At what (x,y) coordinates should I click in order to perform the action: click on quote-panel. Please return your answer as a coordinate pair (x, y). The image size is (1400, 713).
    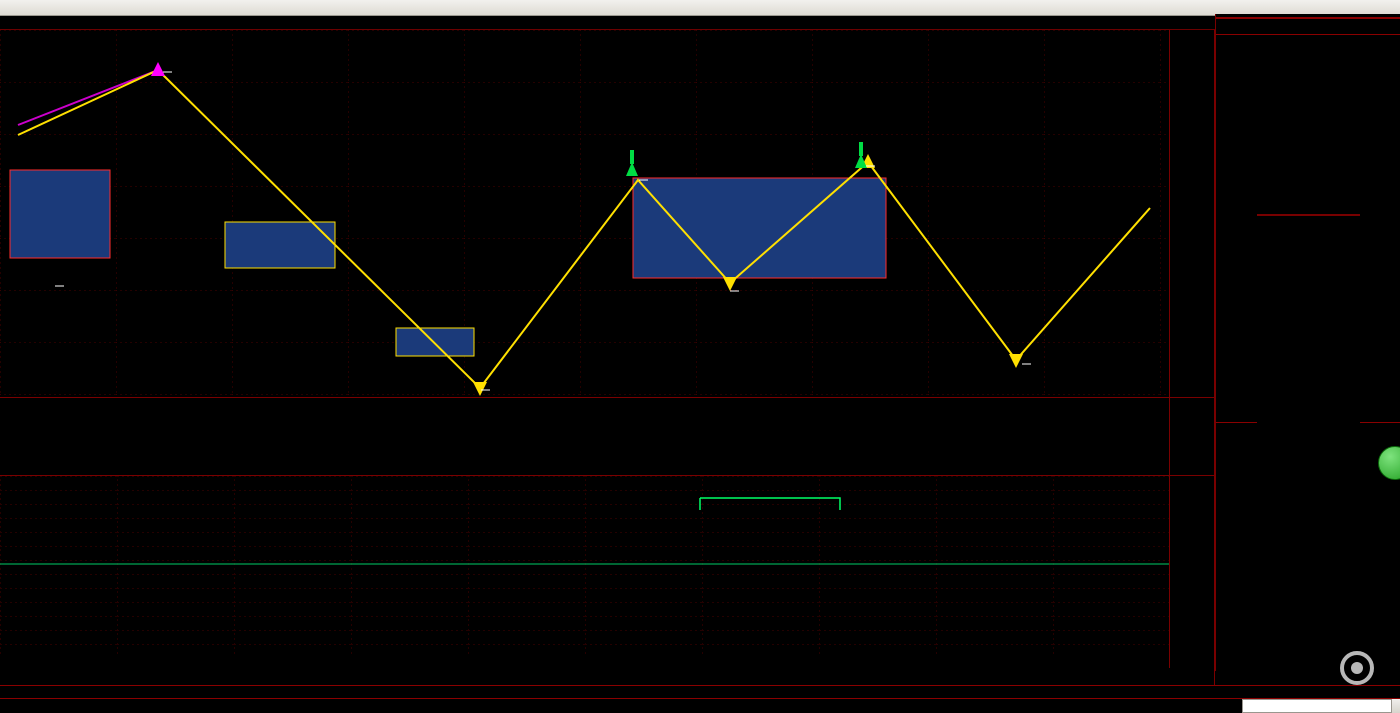
    Looking at the image, I should click on (1307, 342).